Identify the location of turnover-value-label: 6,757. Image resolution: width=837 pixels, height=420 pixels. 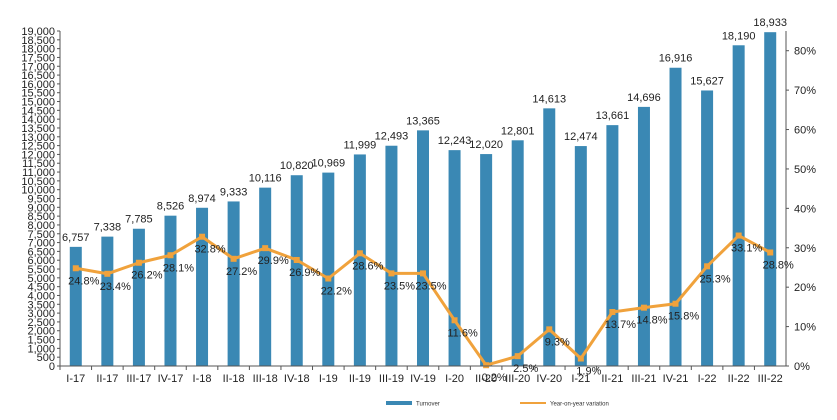
(76, 238).